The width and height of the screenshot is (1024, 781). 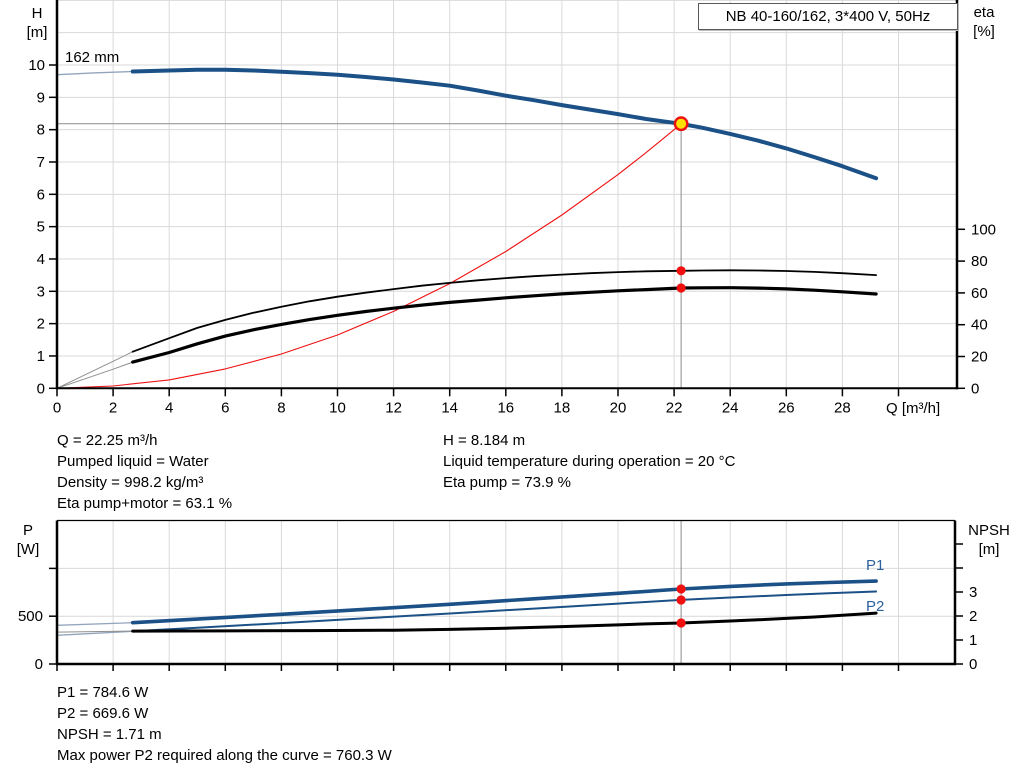 I want to click on curve-eta-pump-motor-curve, so click(x=504, y=325).